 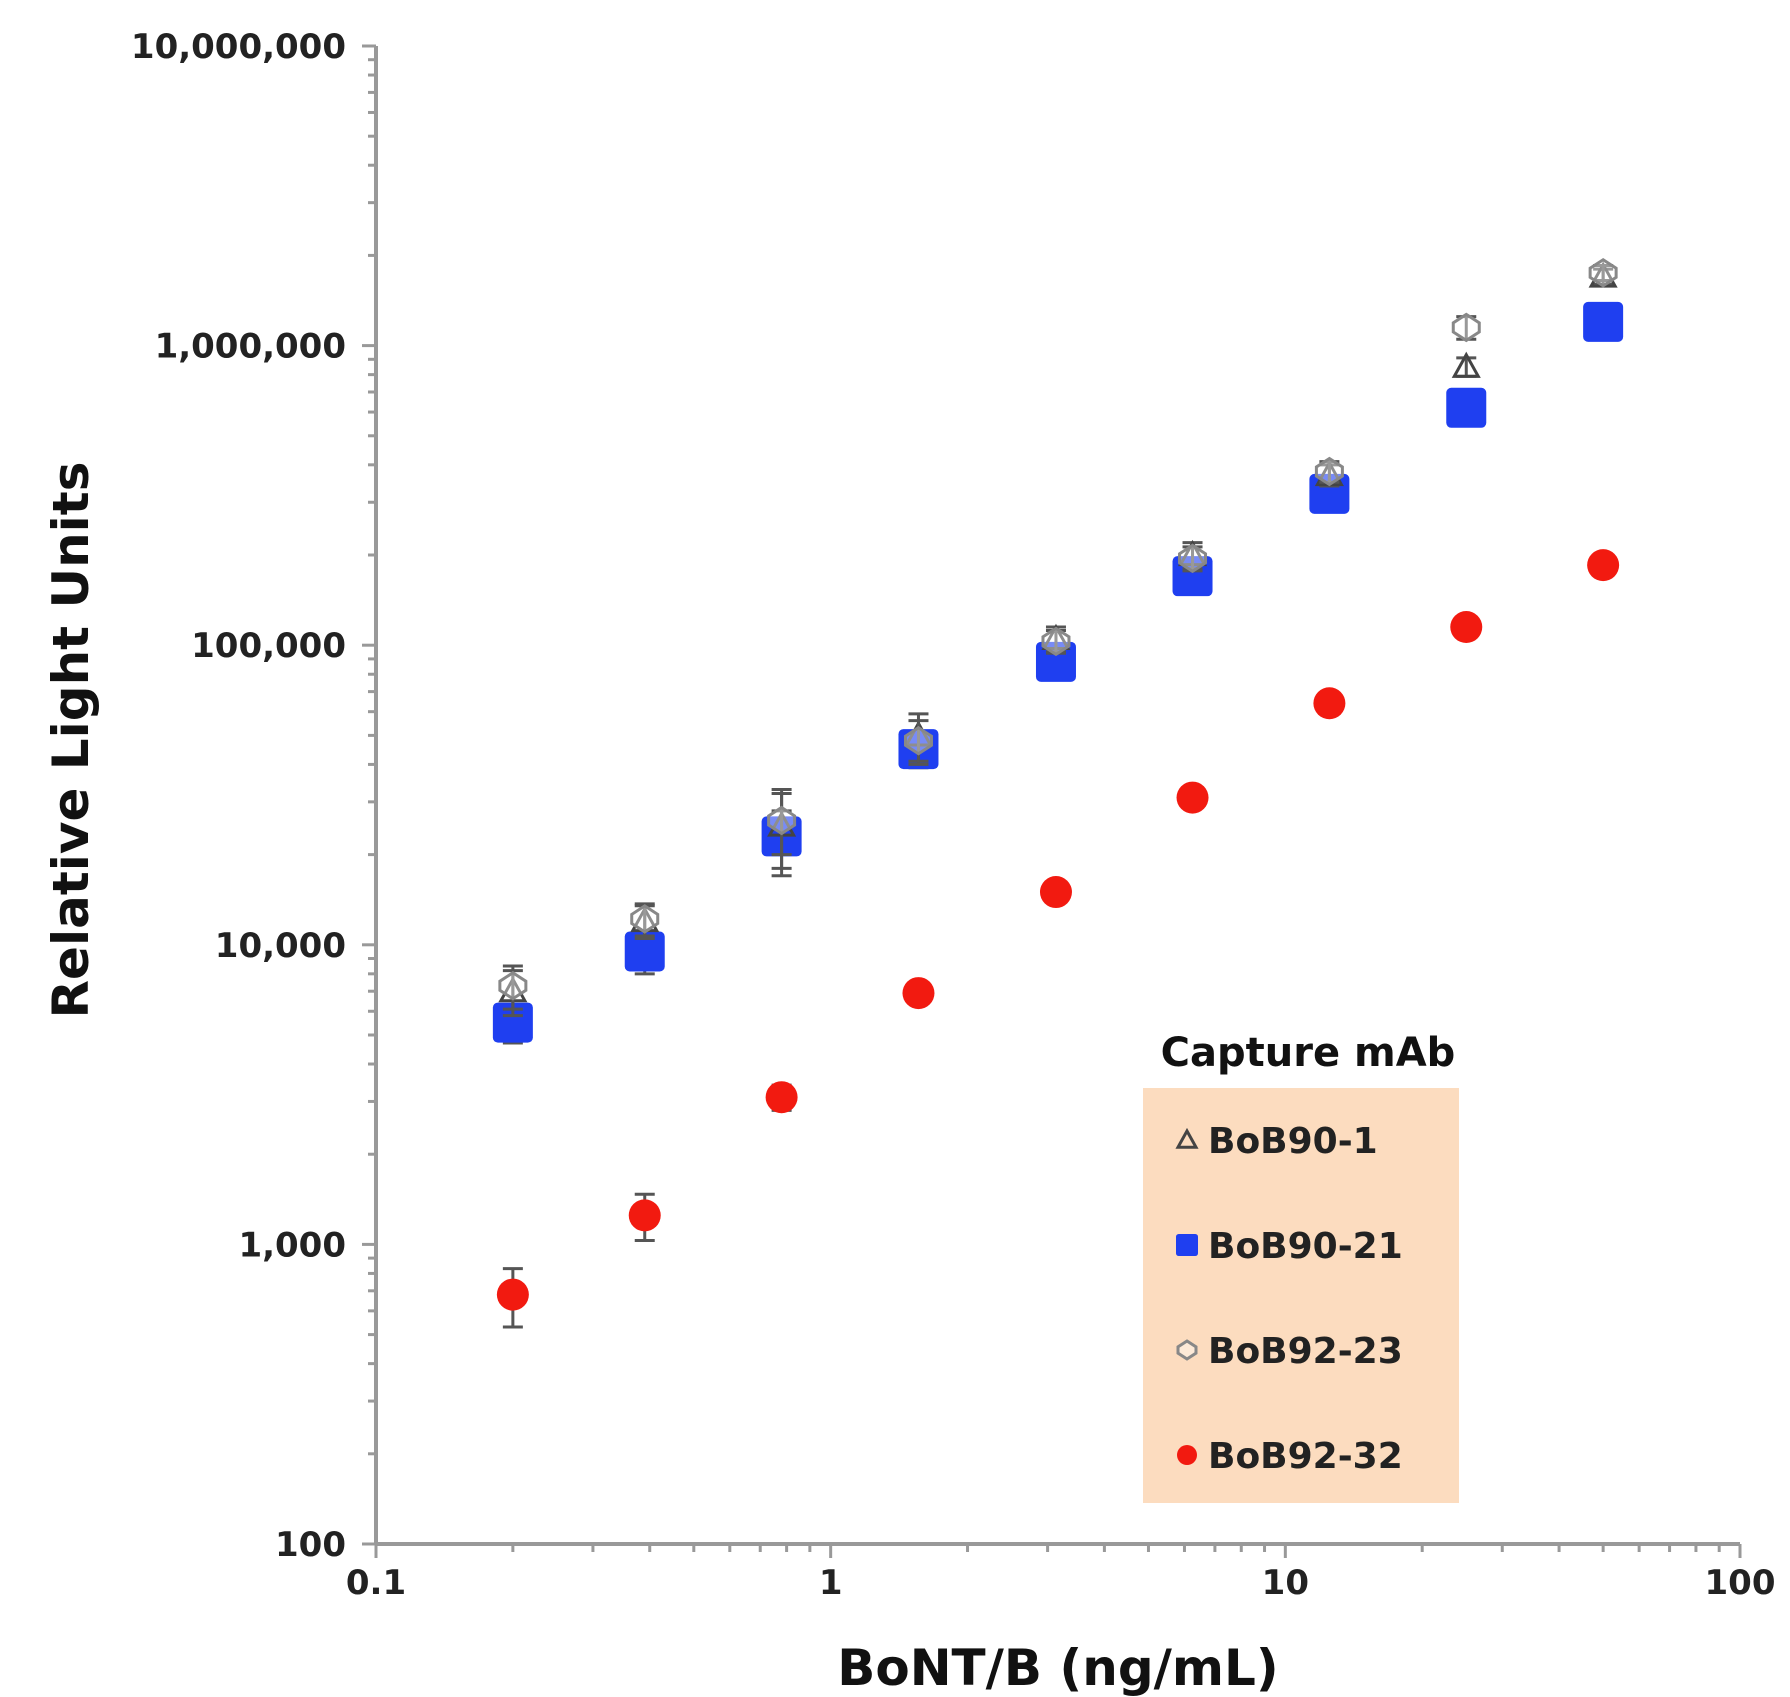 I want to click on y-tick-label: 10,000, so click(x=280, y=946).